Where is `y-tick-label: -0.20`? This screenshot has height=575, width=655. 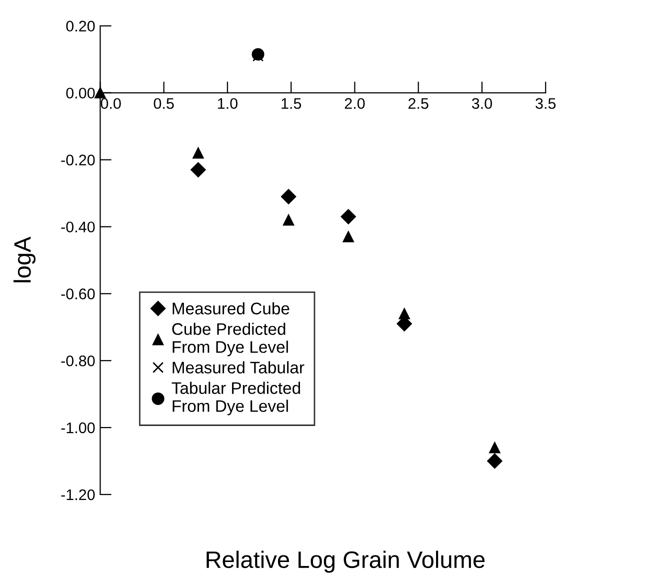
y-tick-label: -0.20 is located at coordinates (78, 160).